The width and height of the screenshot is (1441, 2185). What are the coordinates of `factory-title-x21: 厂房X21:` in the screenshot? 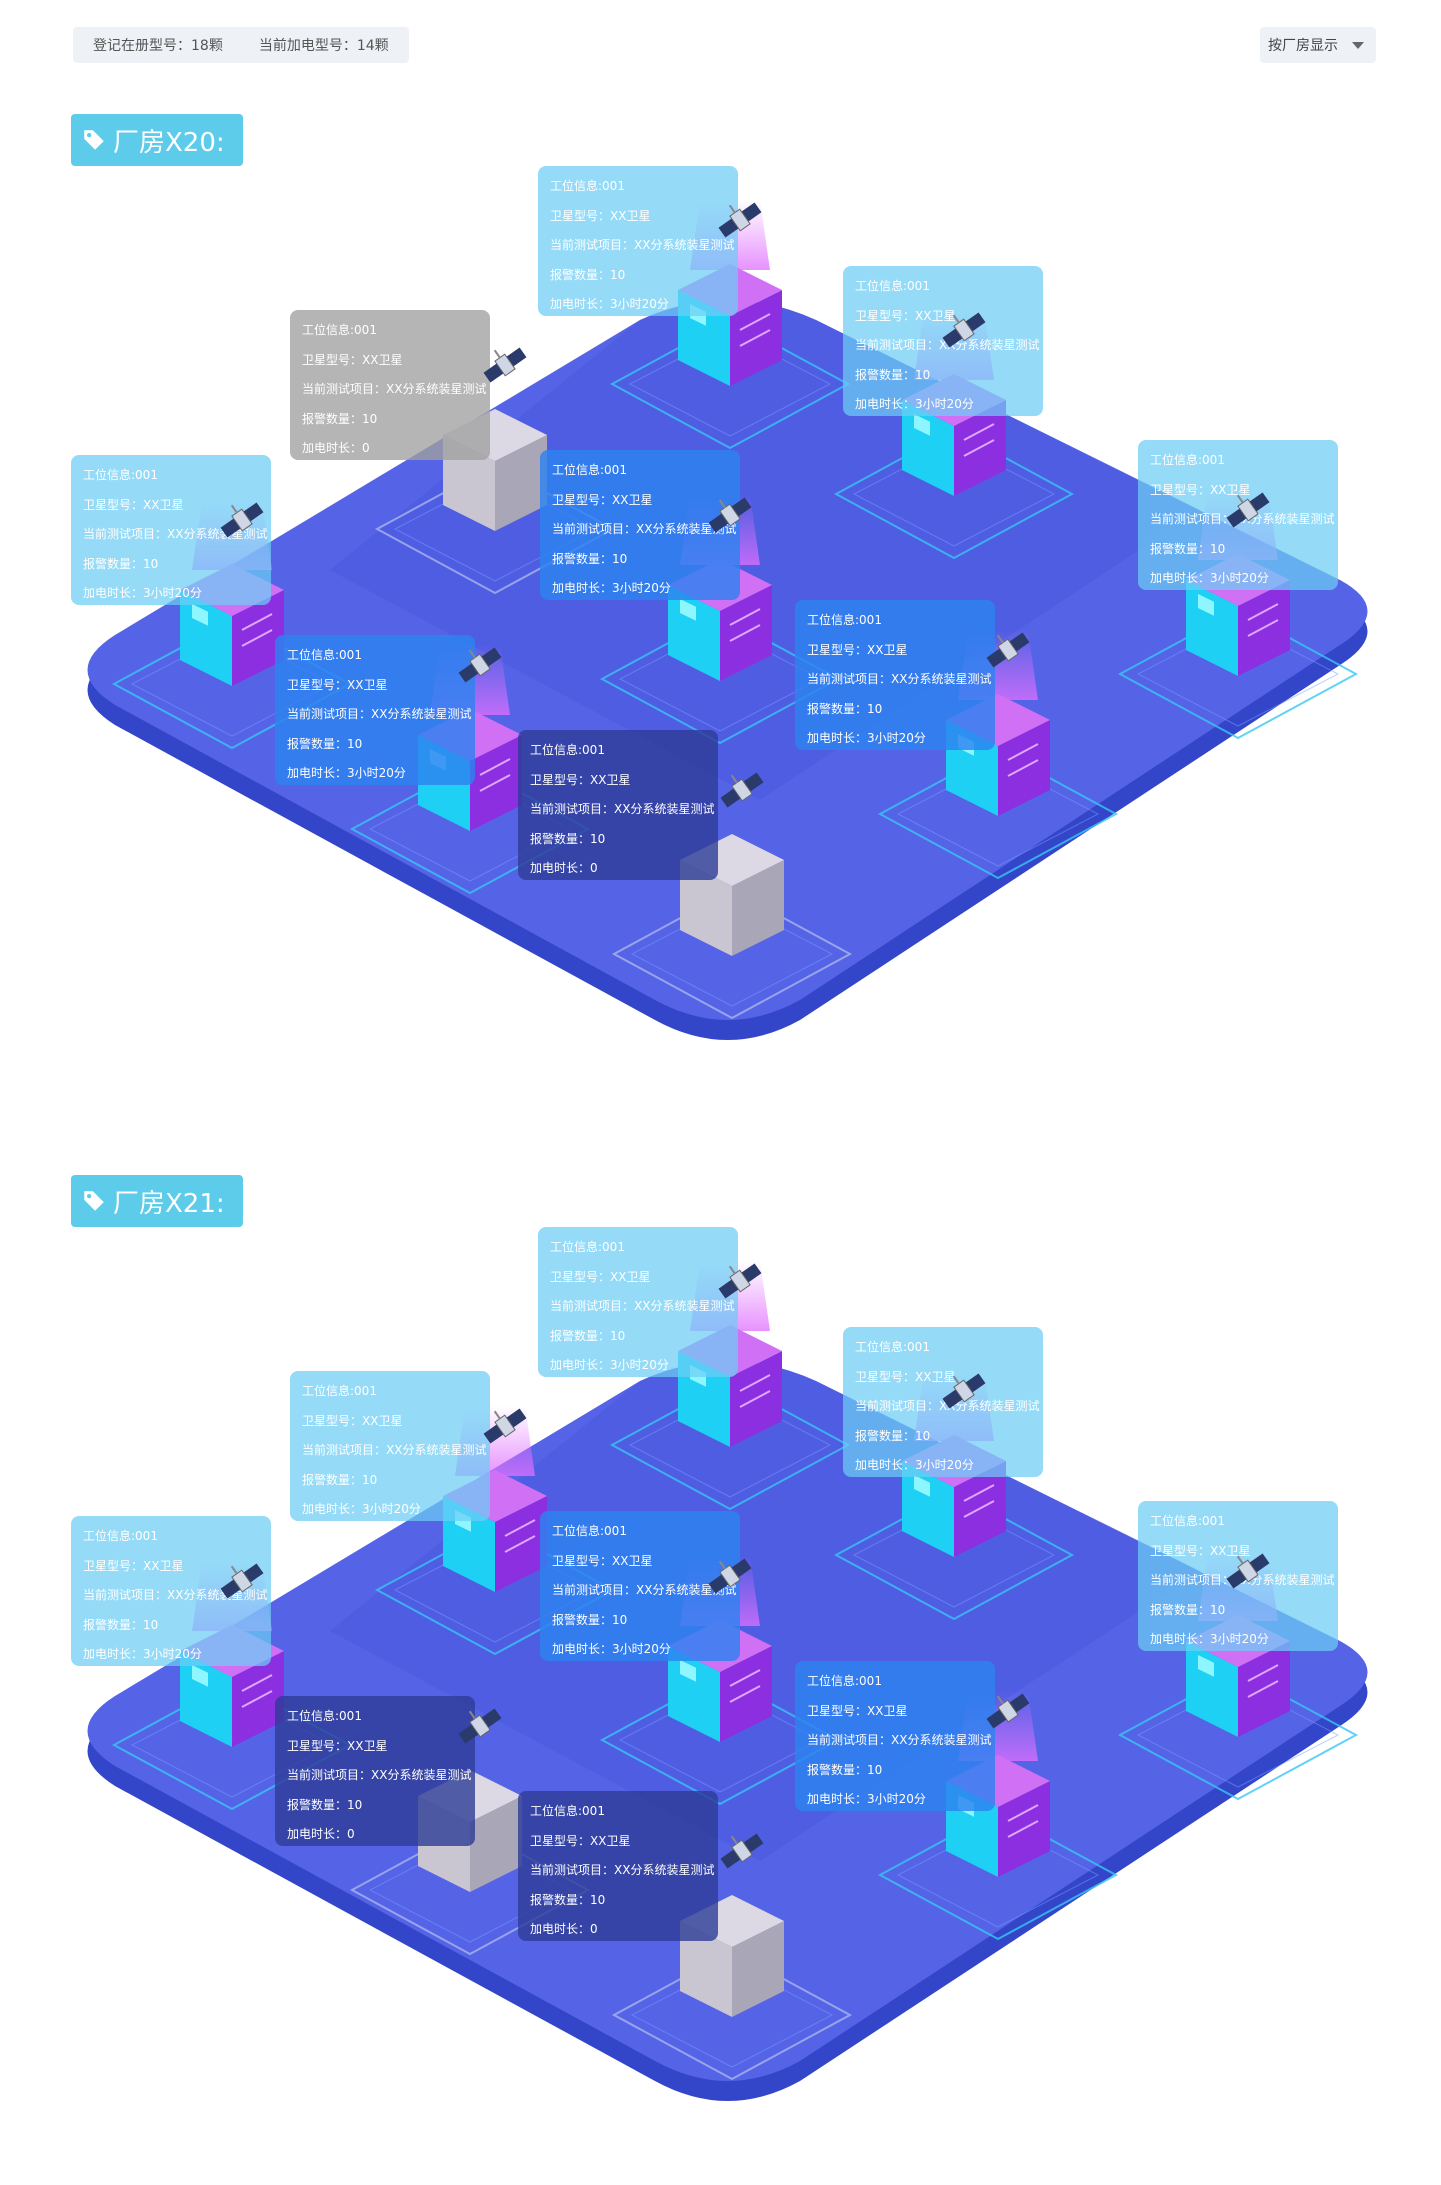 It's located at (157, 1201).